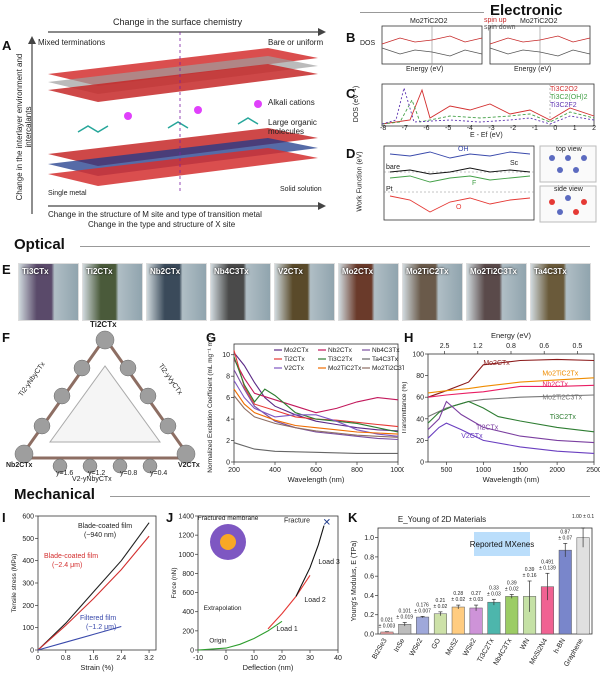 Image resolution: width=600 pixels, height=680 pixels. Describe the element at coordinates (494, 588) in the screenshot. I see `data-label: 0.33` at that location.